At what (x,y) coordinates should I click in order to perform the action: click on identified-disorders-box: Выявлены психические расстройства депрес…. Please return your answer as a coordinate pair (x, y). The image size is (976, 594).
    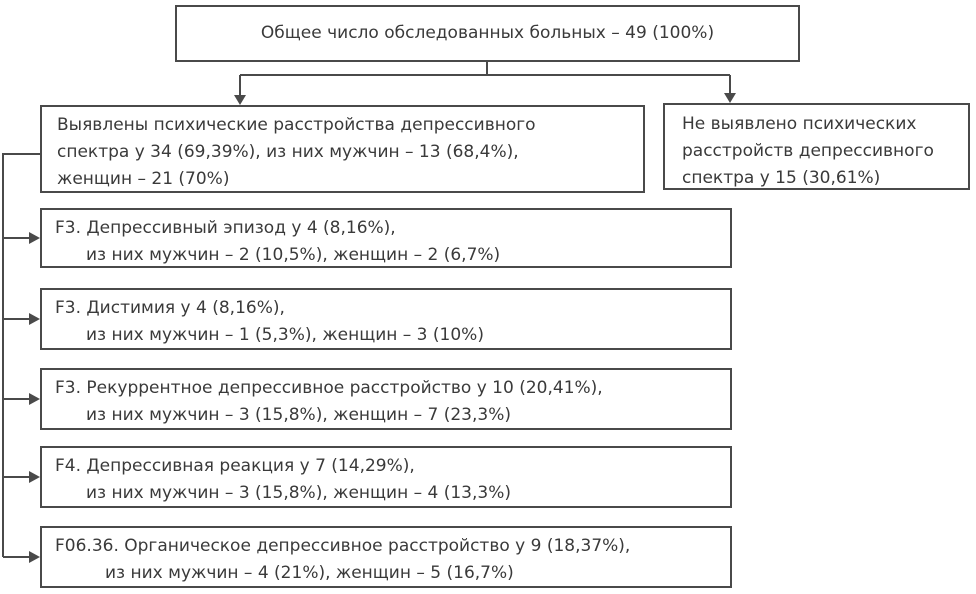
    Looking at the image, I should click on (342, 149).